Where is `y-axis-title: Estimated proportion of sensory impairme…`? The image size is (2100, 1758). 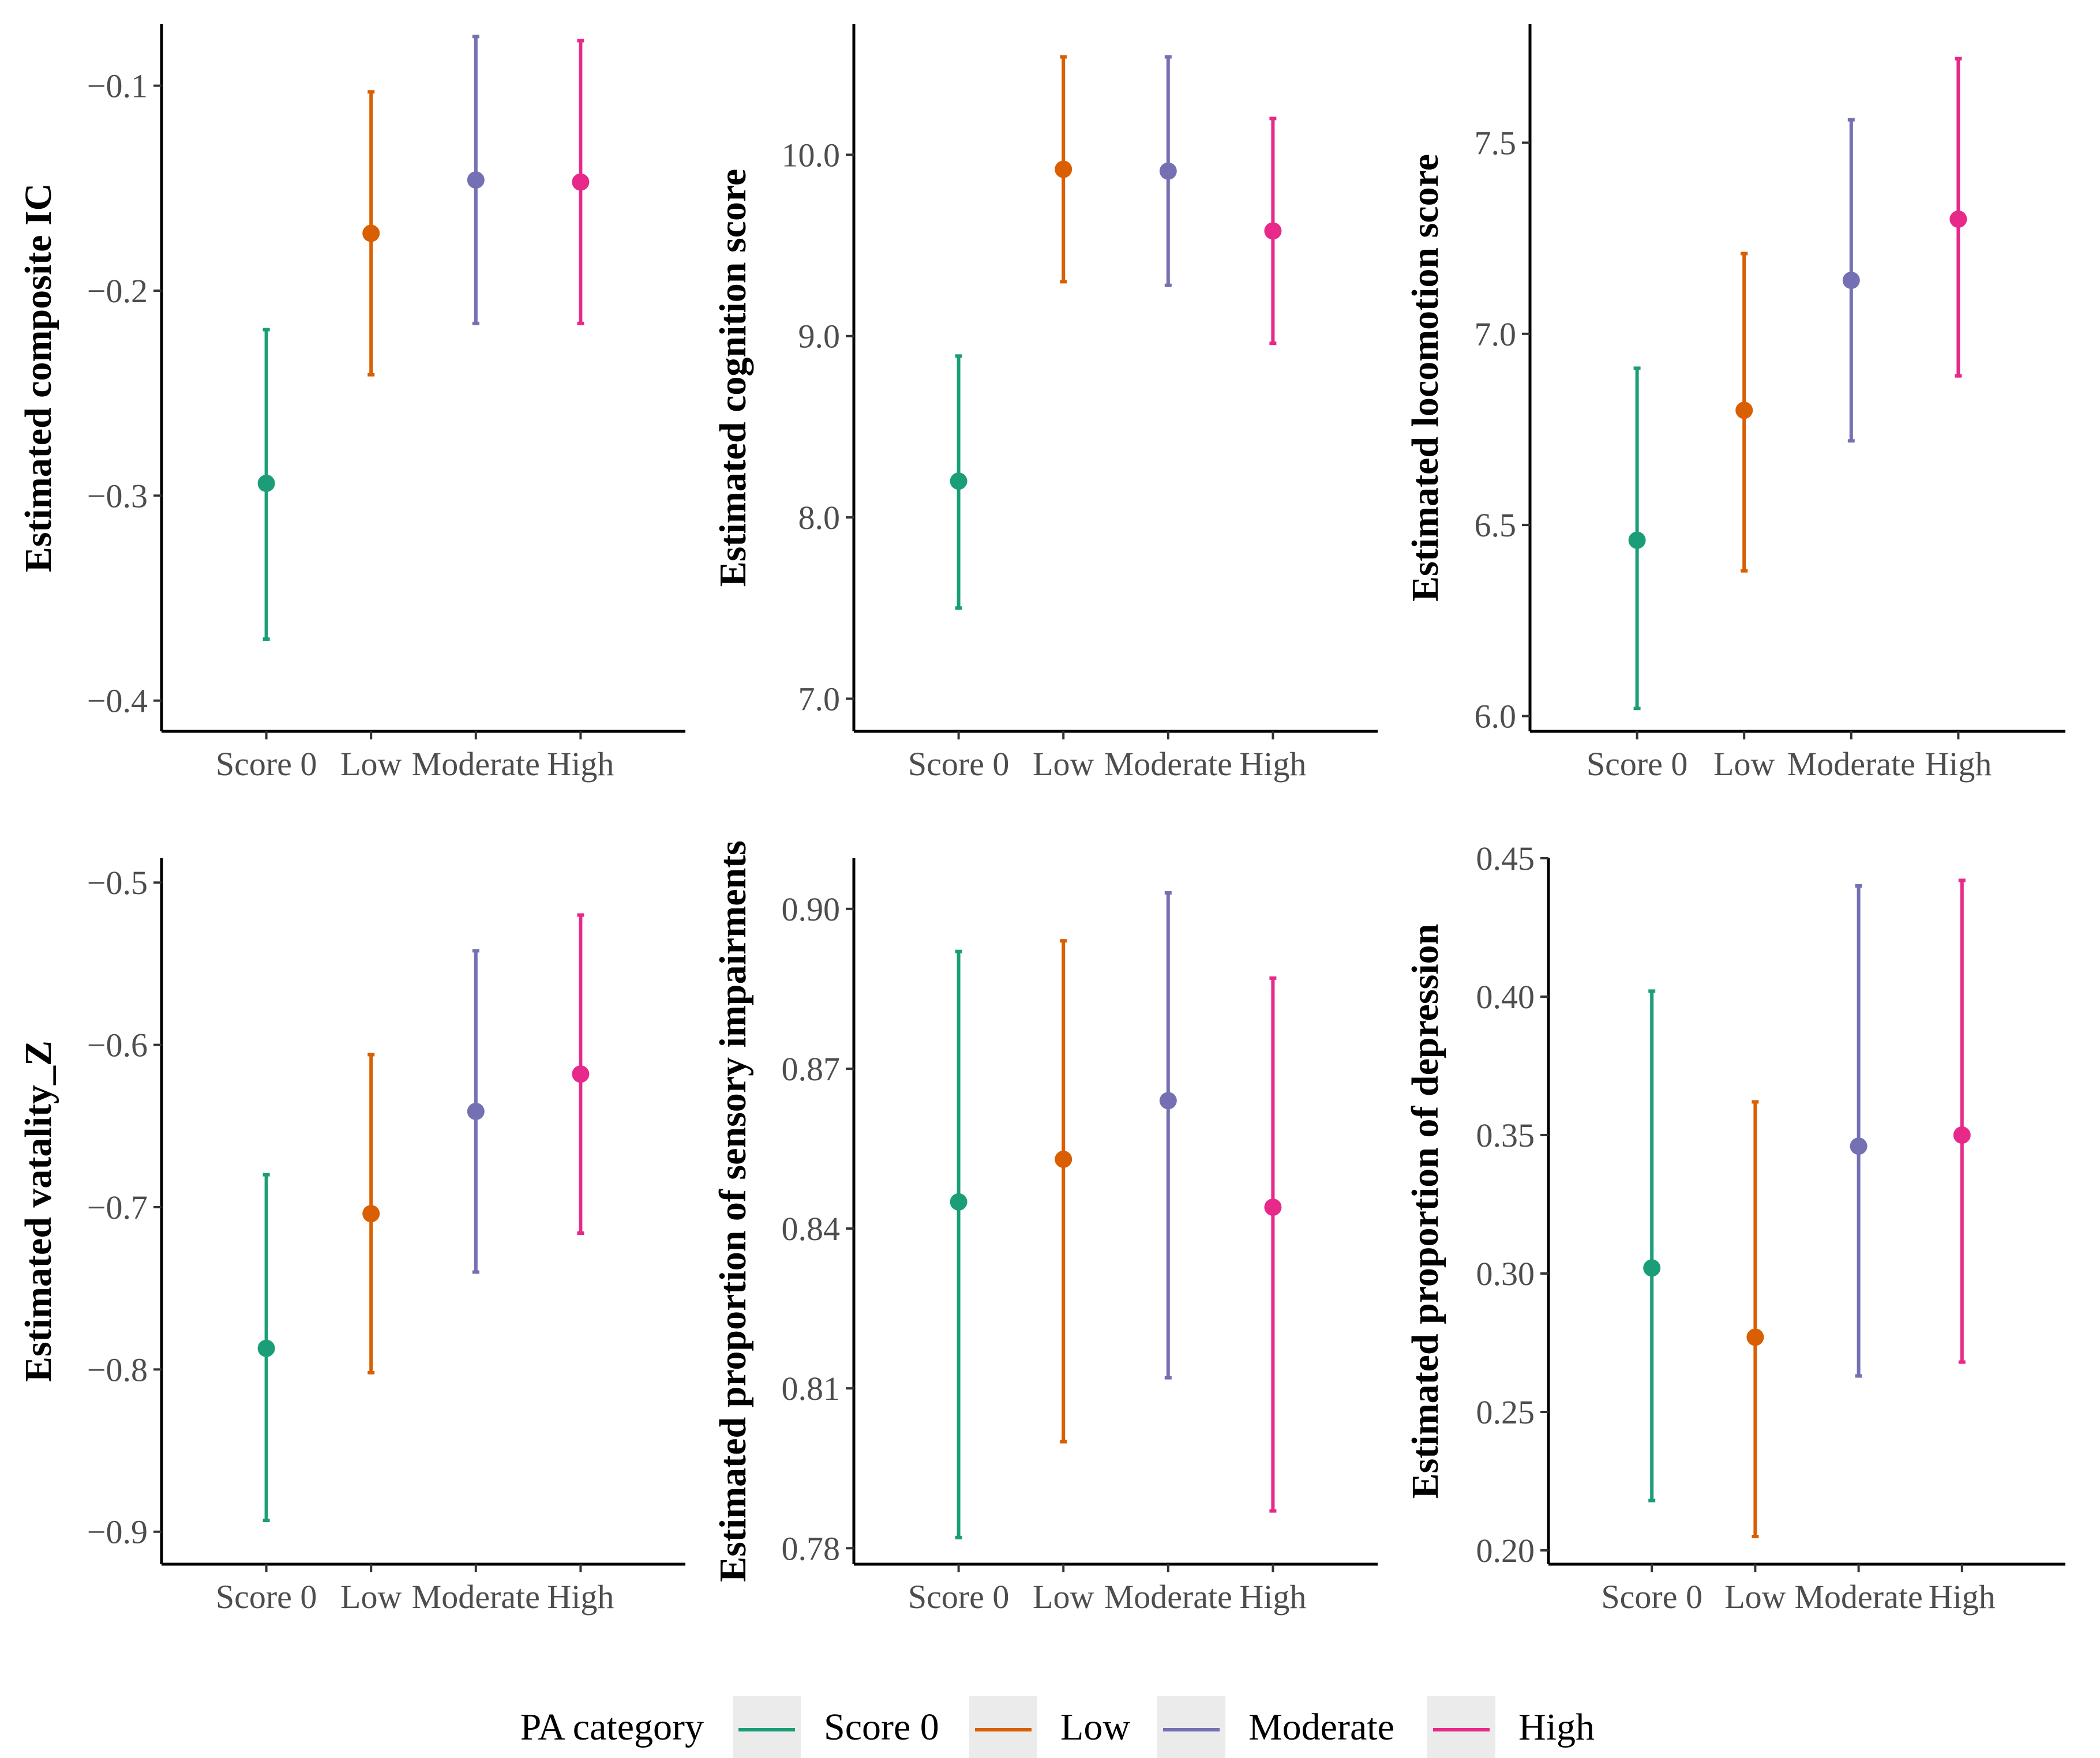
y-axis-title: Estimated proportion of sensory impairme… is located at coordinates (733, 1211).